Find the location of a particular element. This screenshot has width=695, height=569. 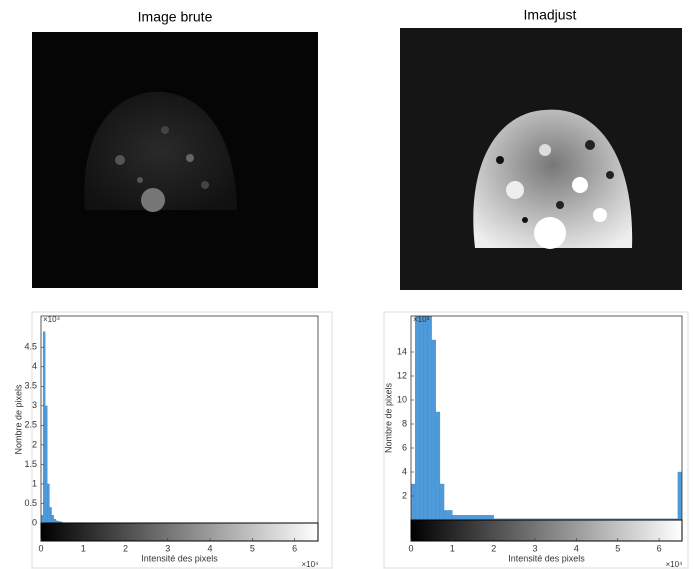

image-title: Image brute is located at coordinates (175, 17).